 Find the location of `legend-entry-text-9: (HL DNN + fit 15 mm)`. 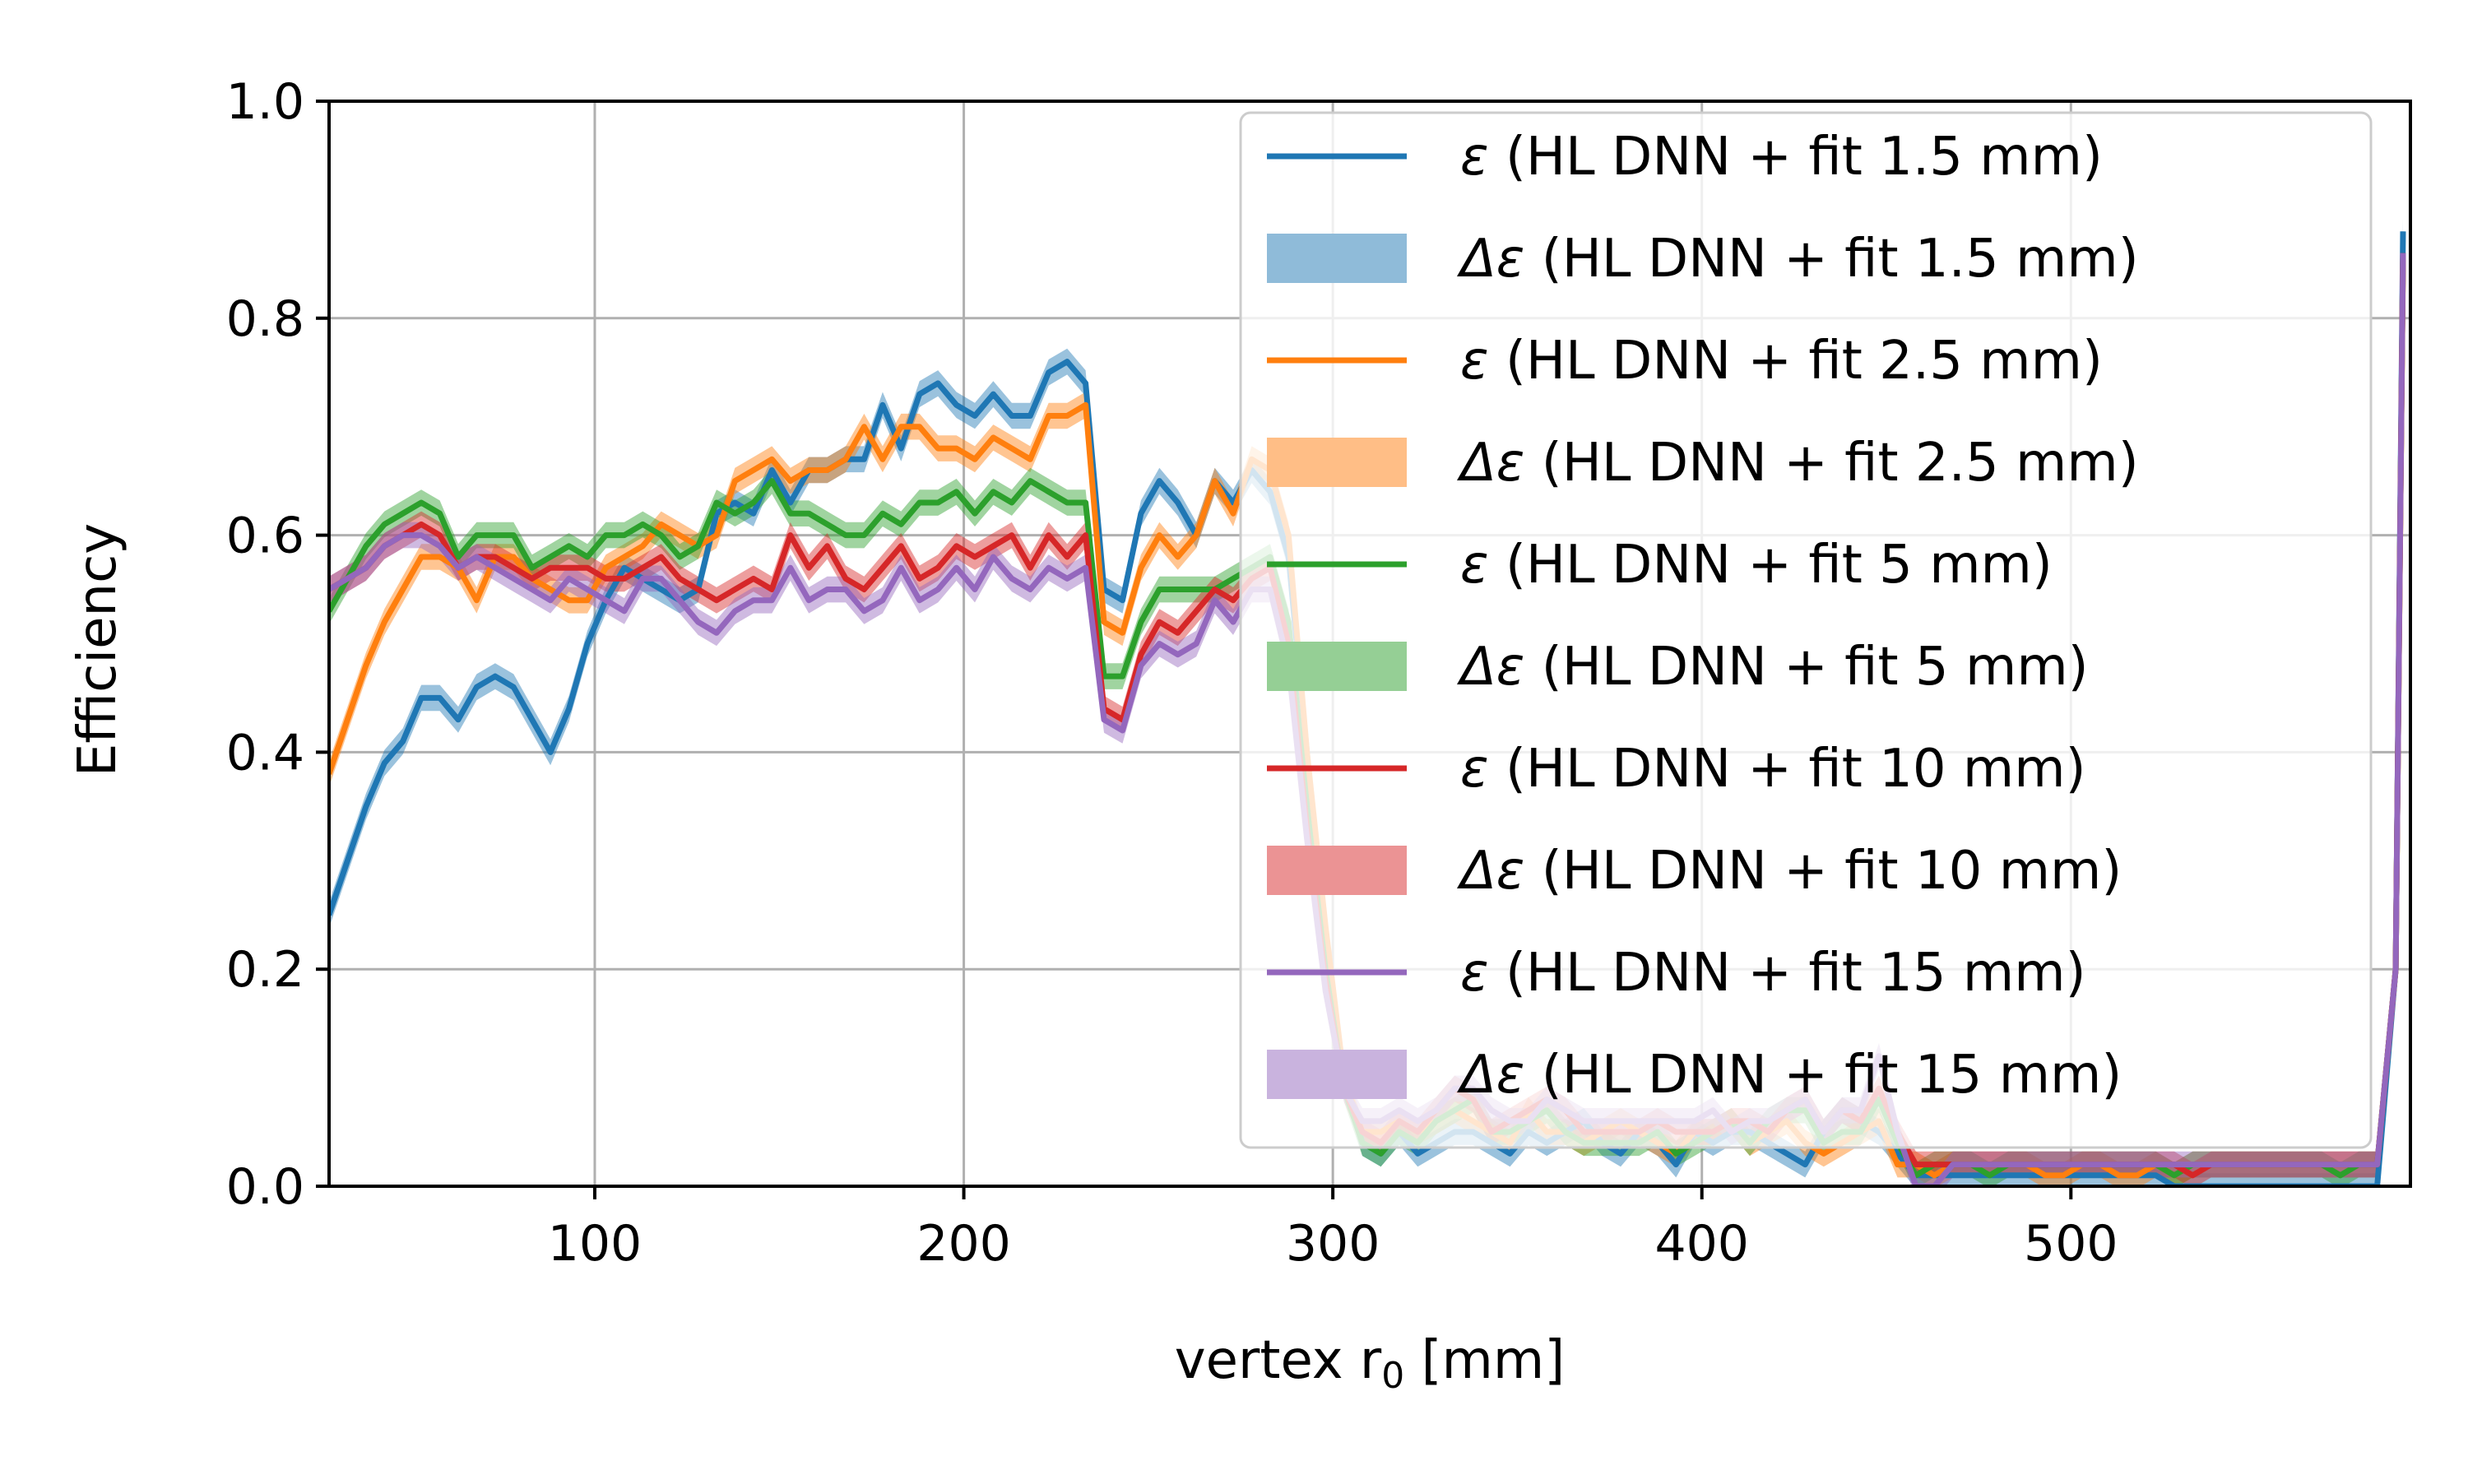

legend-entry-text-9: (HL DNN + fit 15 mm) is located at coordinates (1787, 974).